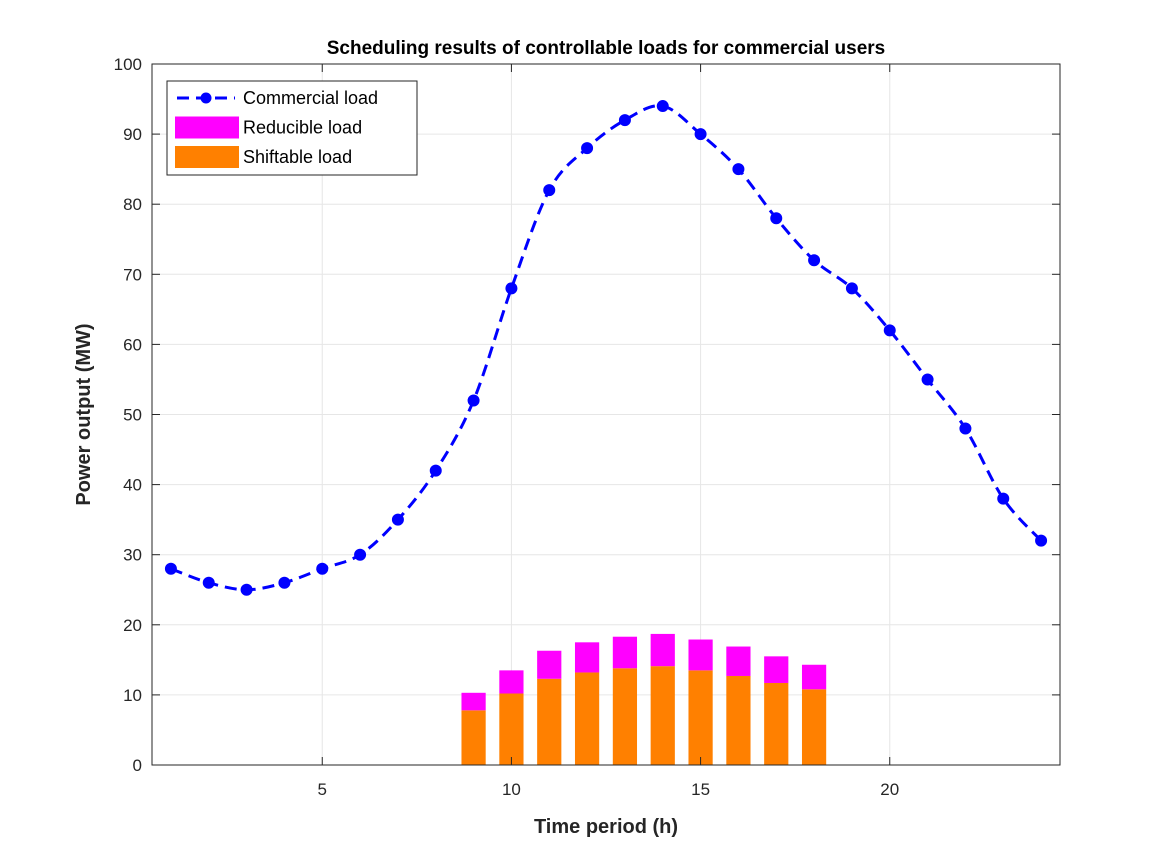  I want to click on x-tick-label: 10, so click(511, 789).